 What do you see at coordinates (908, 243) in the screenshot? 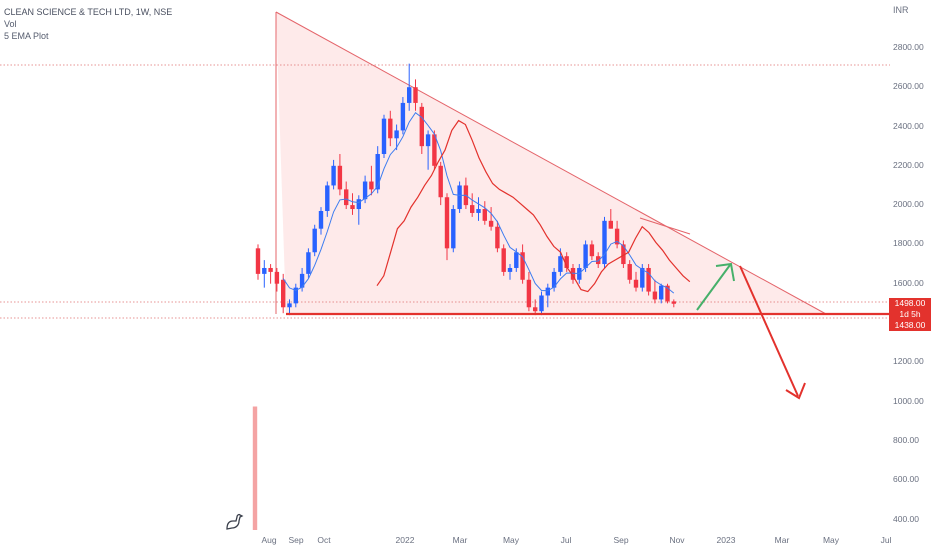
I see `price-tick-label: 1800.00` at bounding box center [908, 243].